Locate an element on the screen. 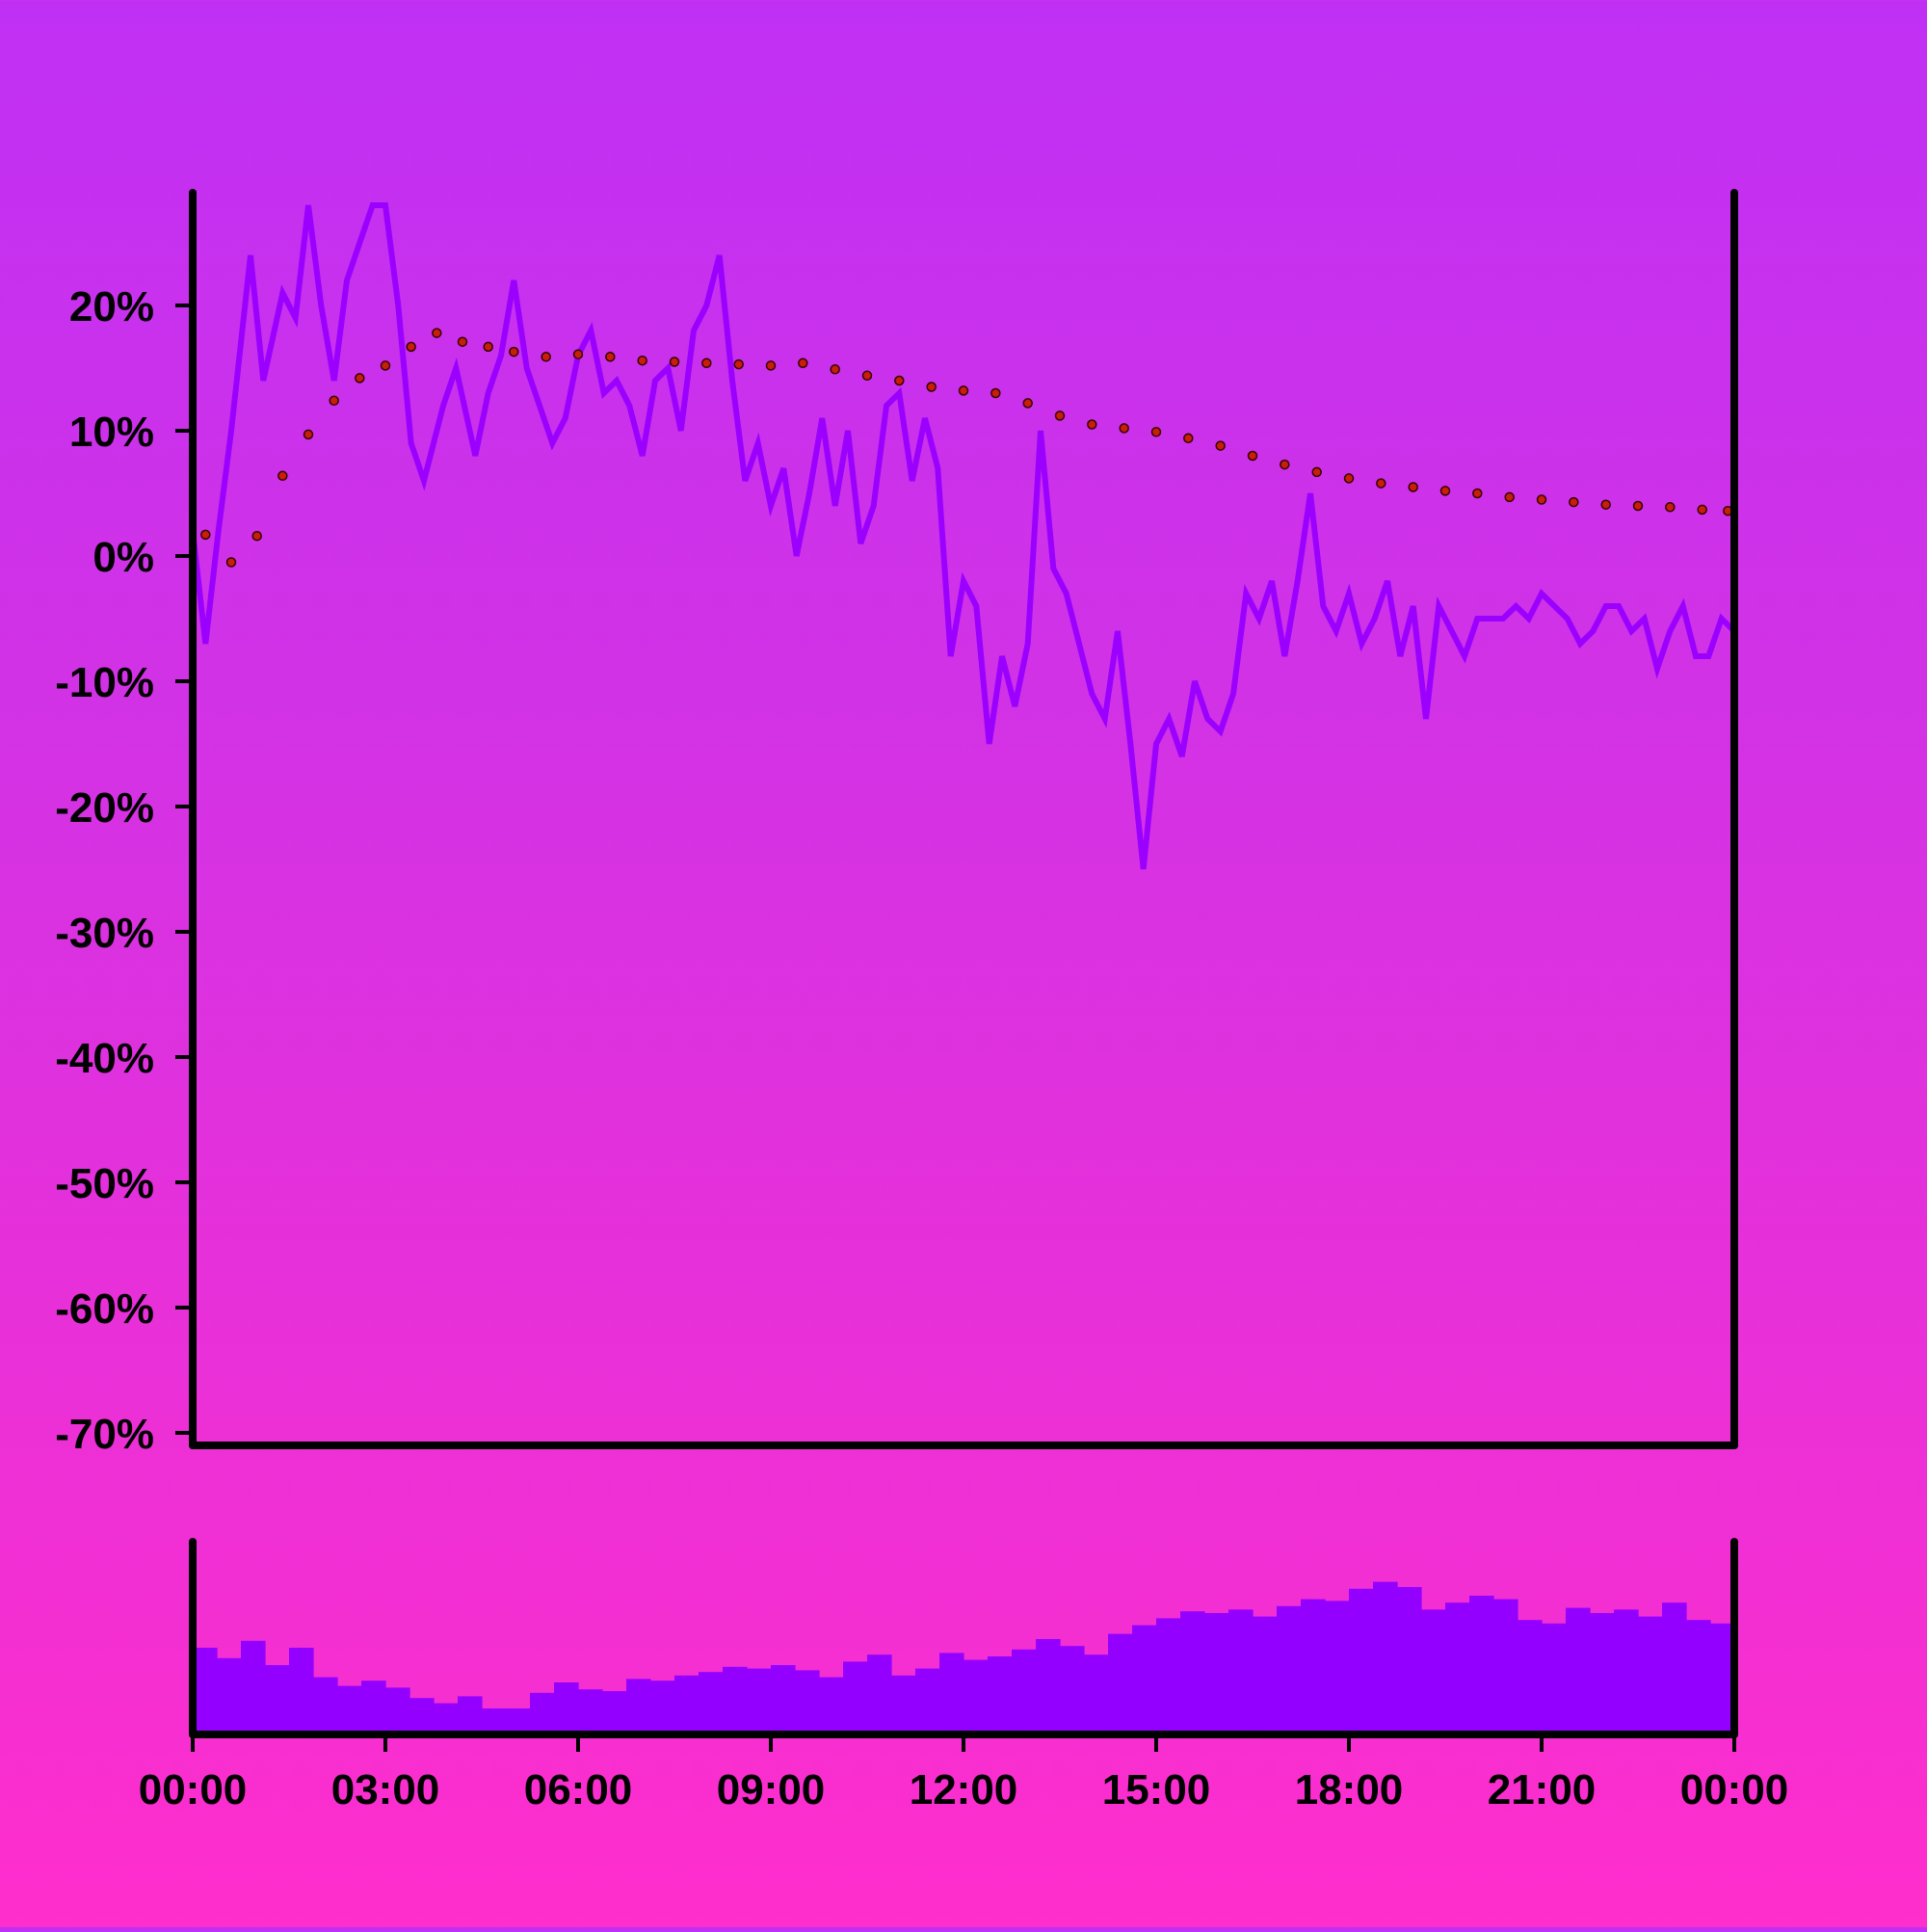 The width and height of the screenshot is (1927, 1932). x-tick-label: 21:00 is located at coordinates (1542, 1789).